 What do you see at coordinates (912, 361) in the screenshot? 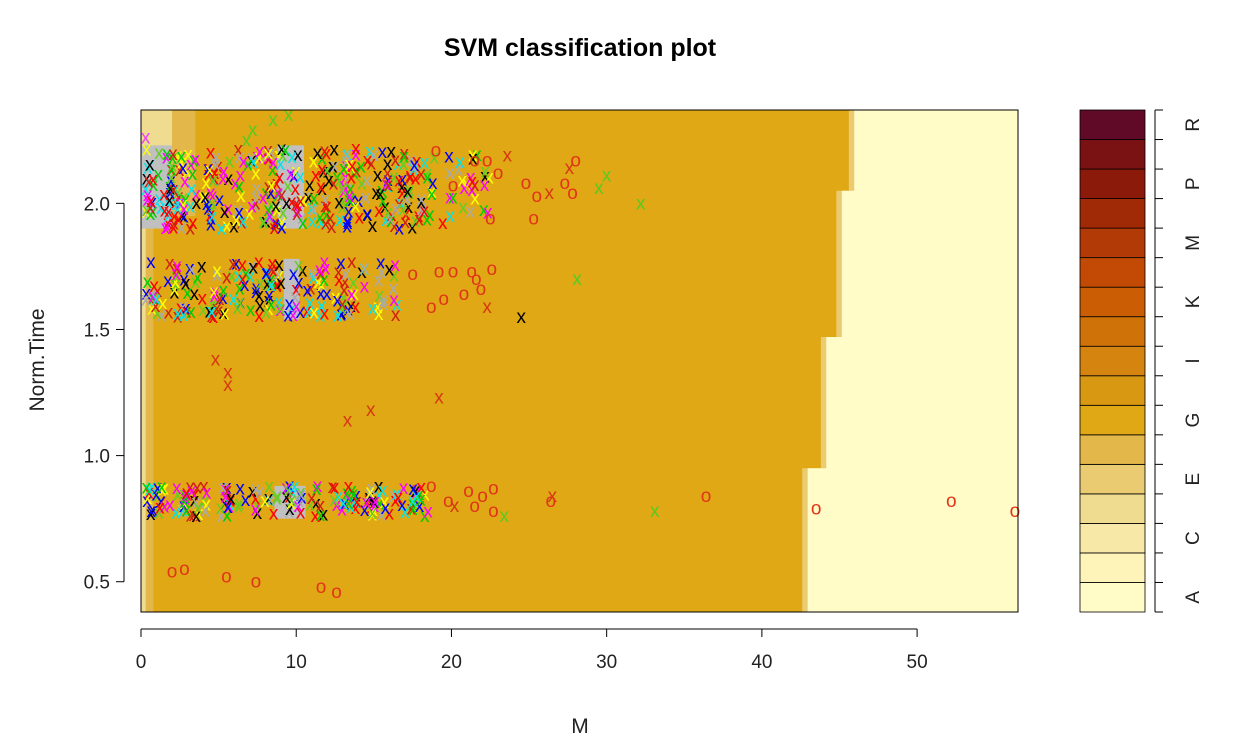
I see `region-A` at bounding box center [912, 361].